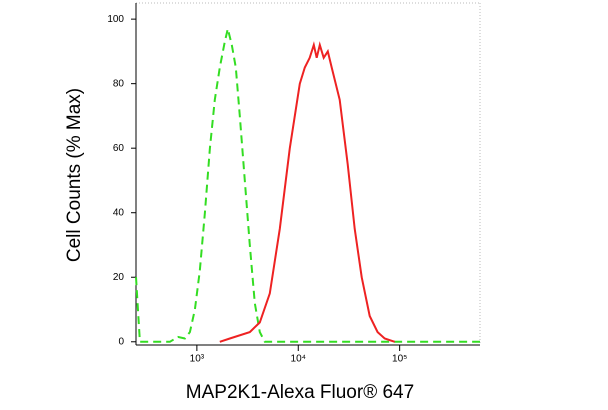 The height and width of the screenshot is (410, 608). What do you see at coordinates (115, 19) in the screenshot?
I see `y-tick-label: 100` at bounding box center [115, 19].